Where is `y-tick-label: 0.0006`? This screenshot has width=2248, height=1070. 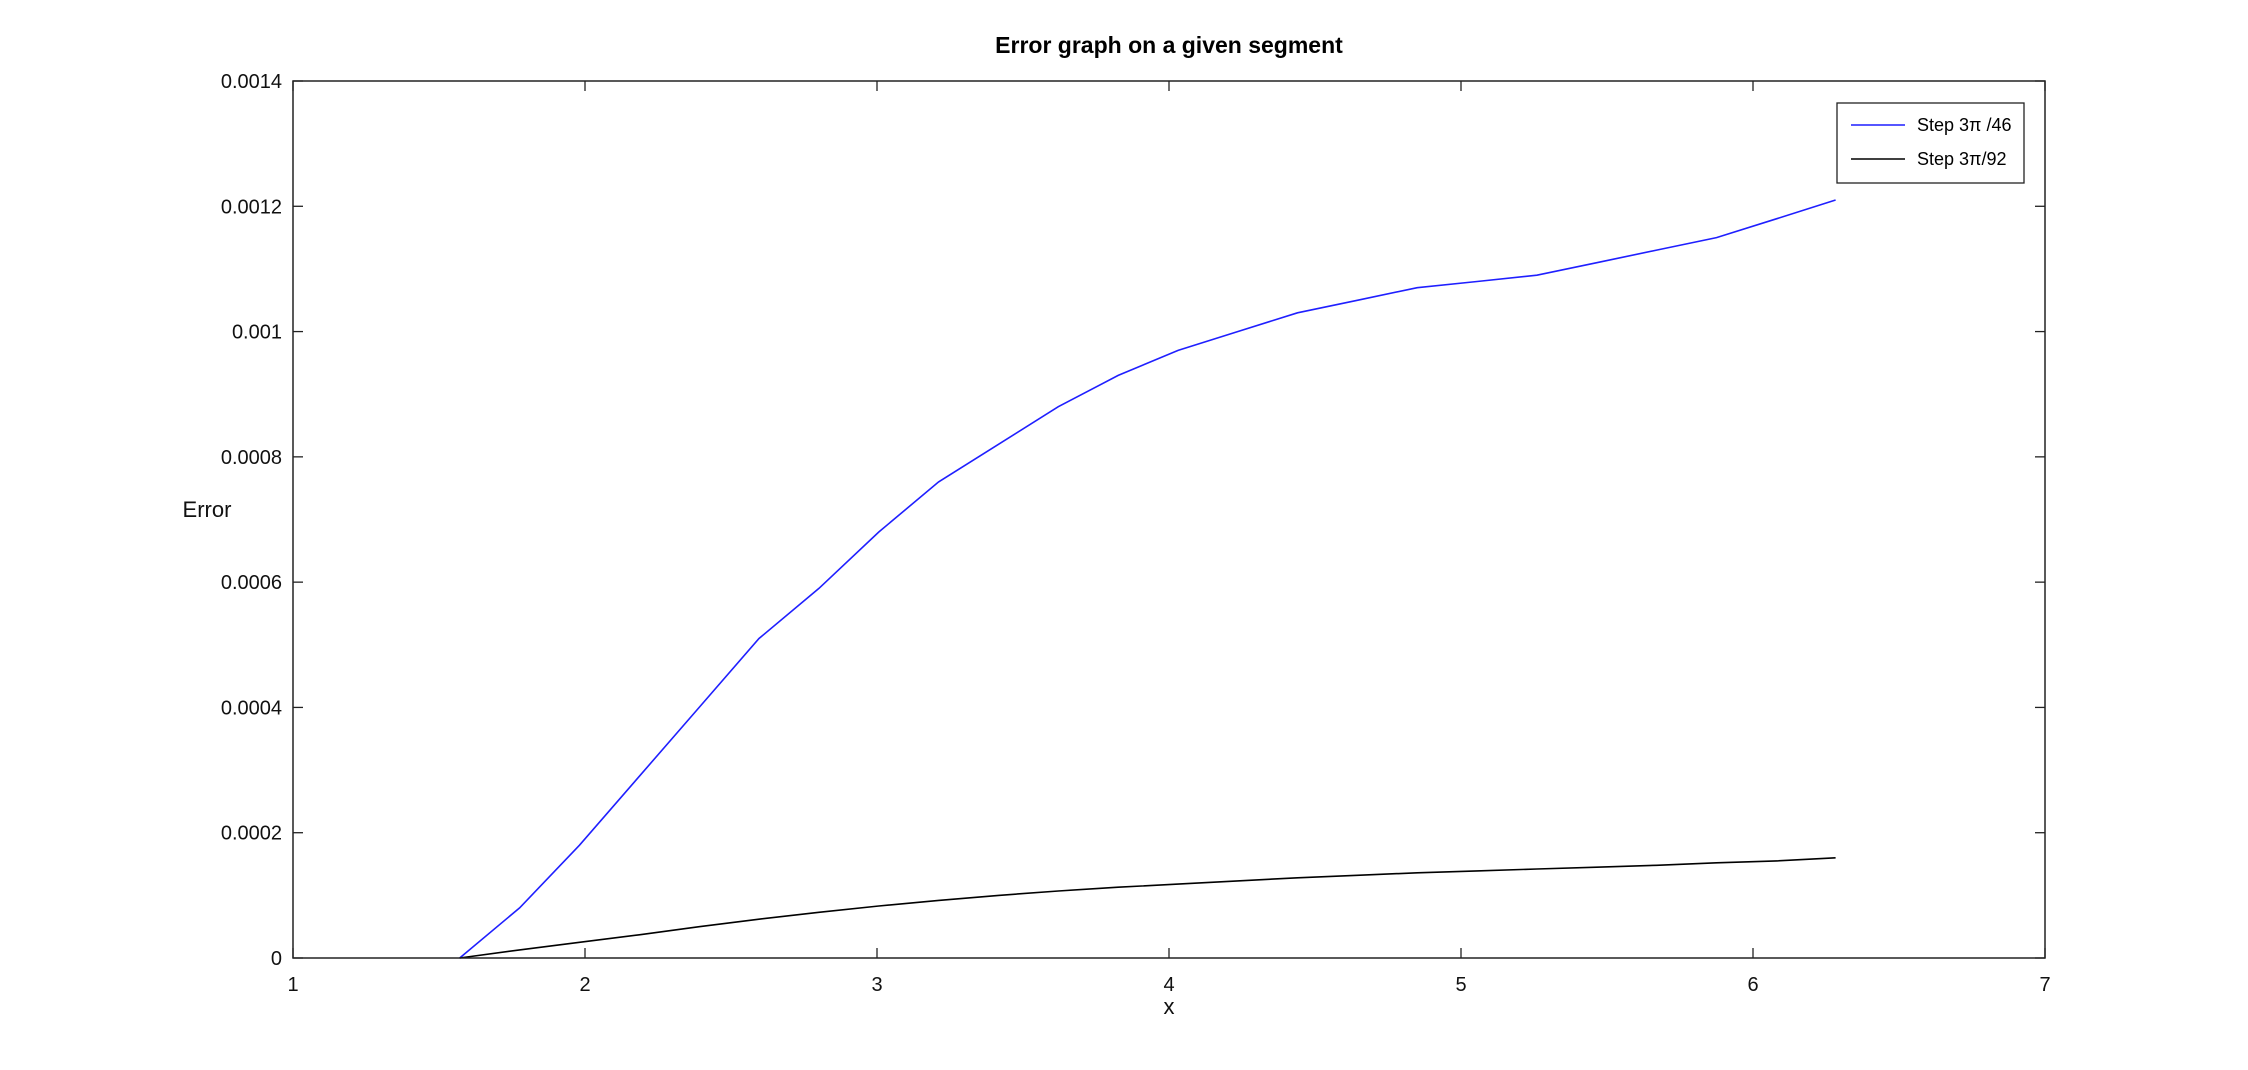 y-tick-label: 0.0006 is located at coordinates (251, 583).